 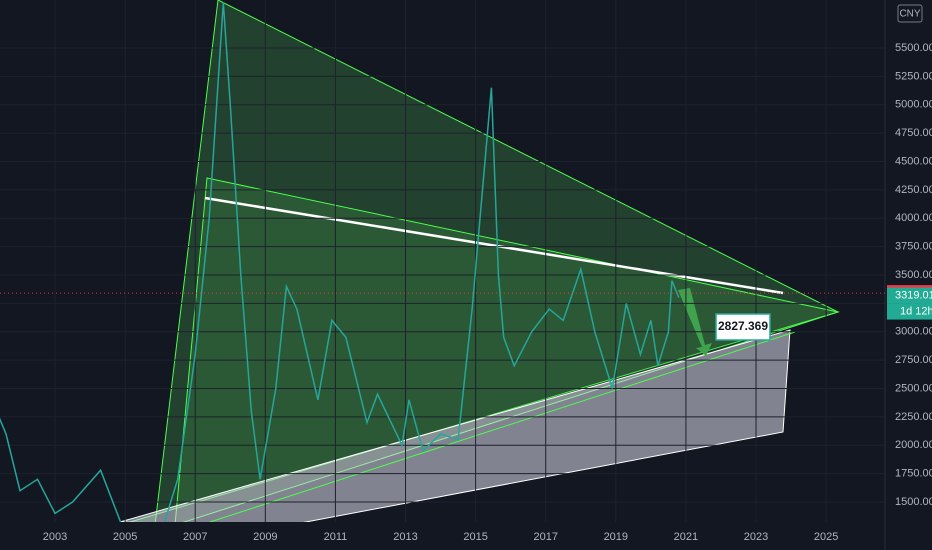 What do you see at coordinates (913, 76) in the screenshot?
I see `y-tick-label: 5250.000` at bounding box center [913, 76].